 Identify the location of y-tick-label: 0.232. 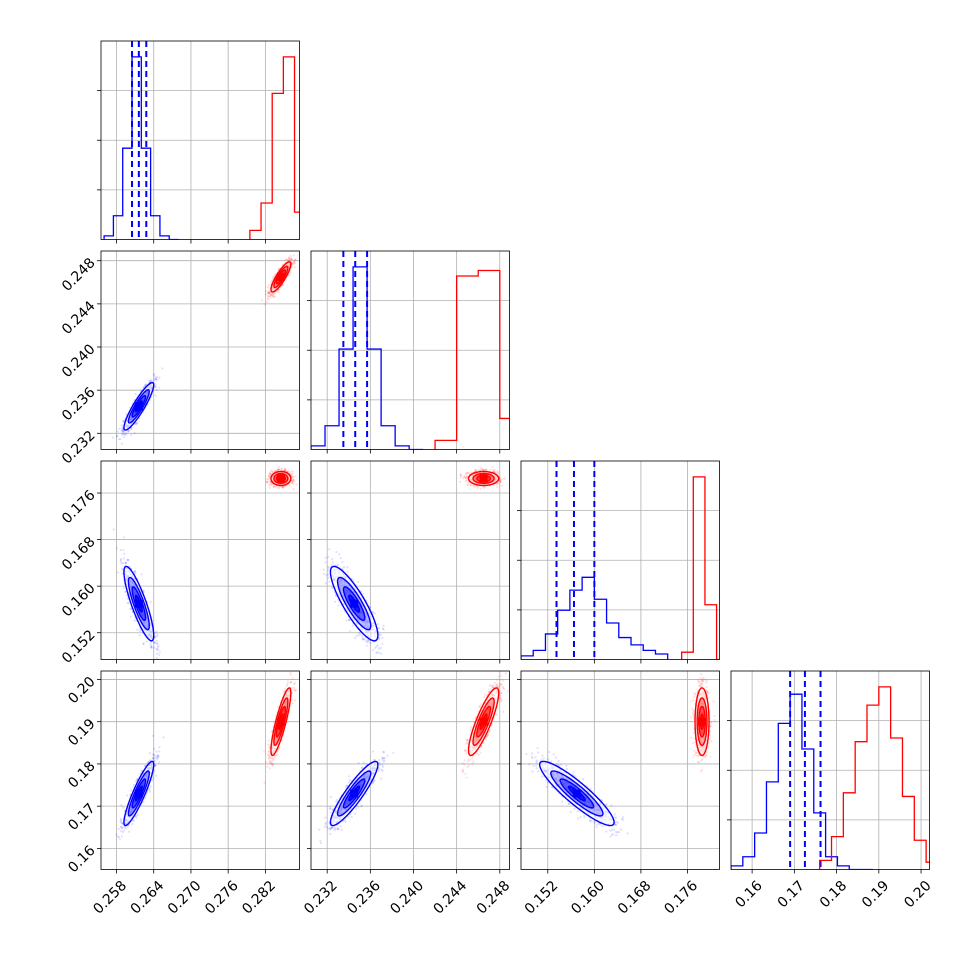
(79, 448).